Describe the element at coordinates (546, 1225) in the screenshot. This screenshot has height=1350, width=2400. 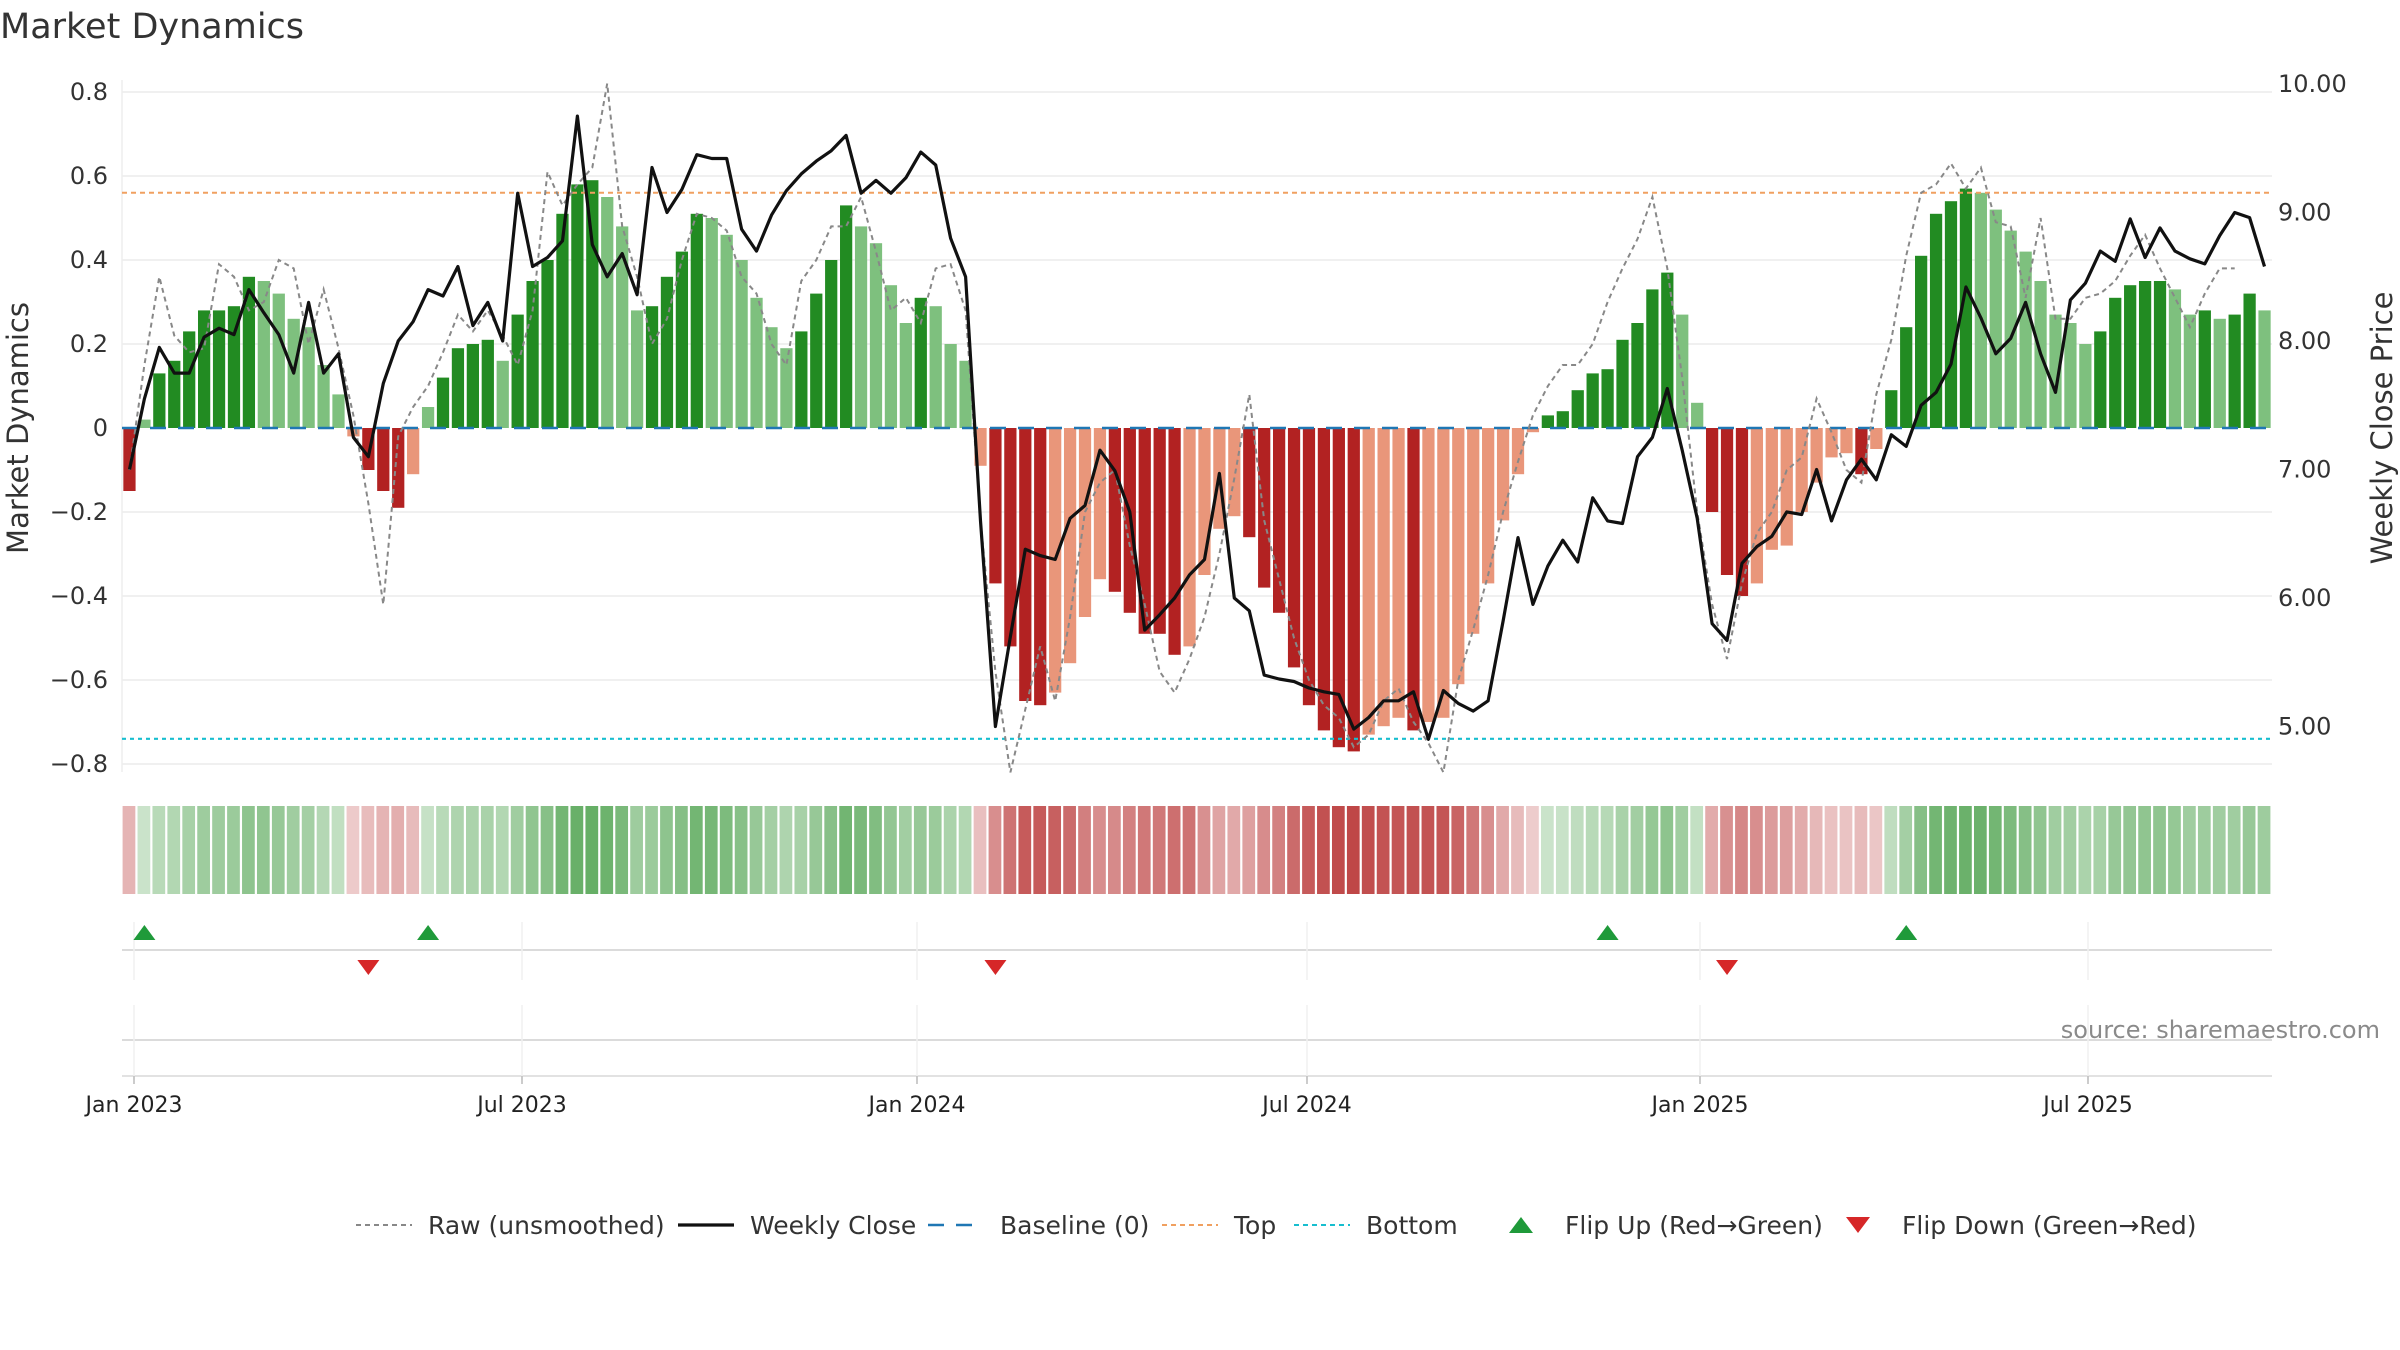
I see `legend-label: Raw (unsmoothed)` at that location.